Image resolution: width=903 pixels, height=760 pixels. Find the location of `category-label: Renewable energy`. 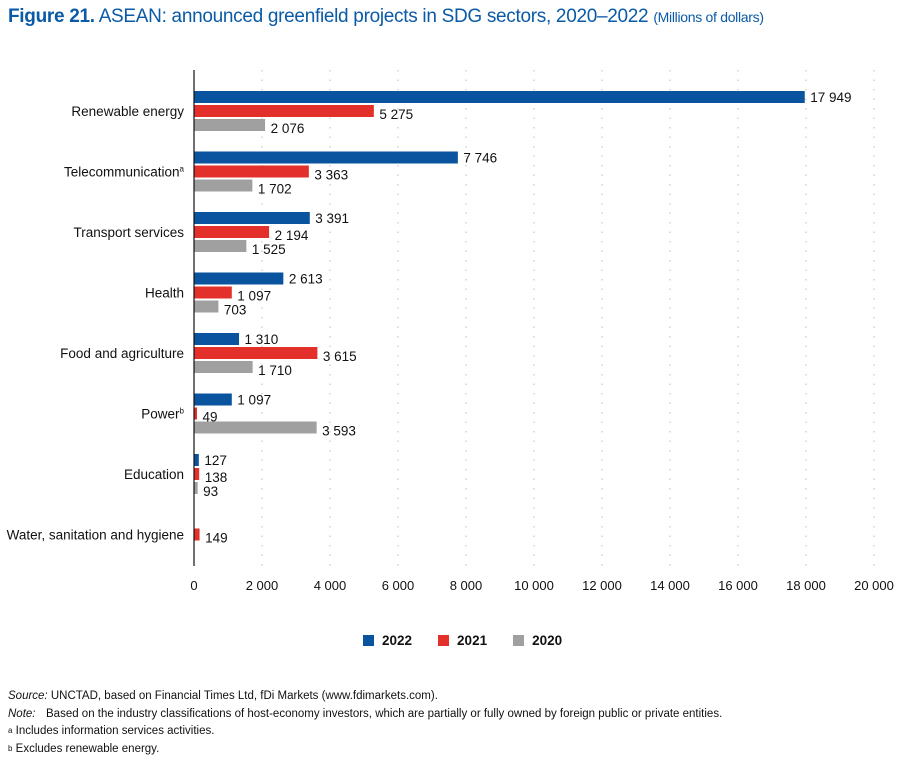

category-label: Renewable energy is located at coordinates (127, 111).